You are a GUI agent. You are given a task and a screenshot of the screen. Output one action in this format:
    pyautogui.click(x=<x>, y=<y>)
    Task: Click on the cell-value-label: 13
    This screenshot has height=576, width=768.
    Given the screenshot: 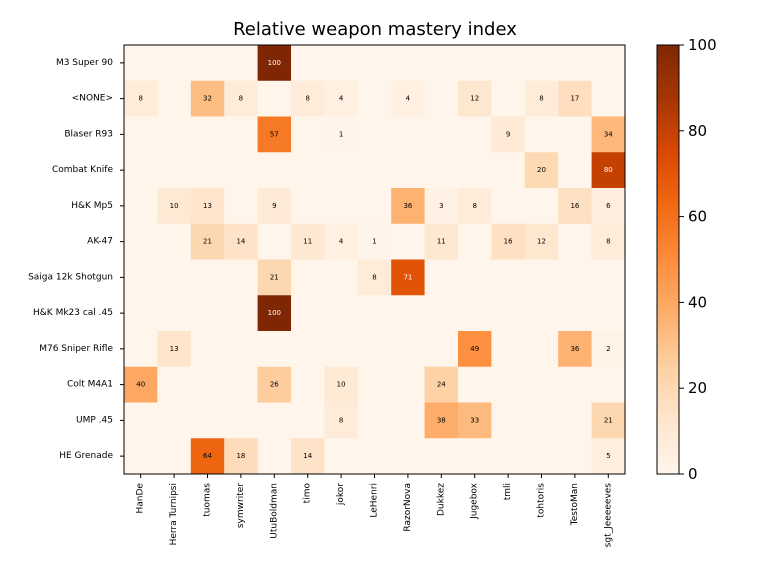 What is the action you would take?
    pyautogui.click(x=174, y=349)
    